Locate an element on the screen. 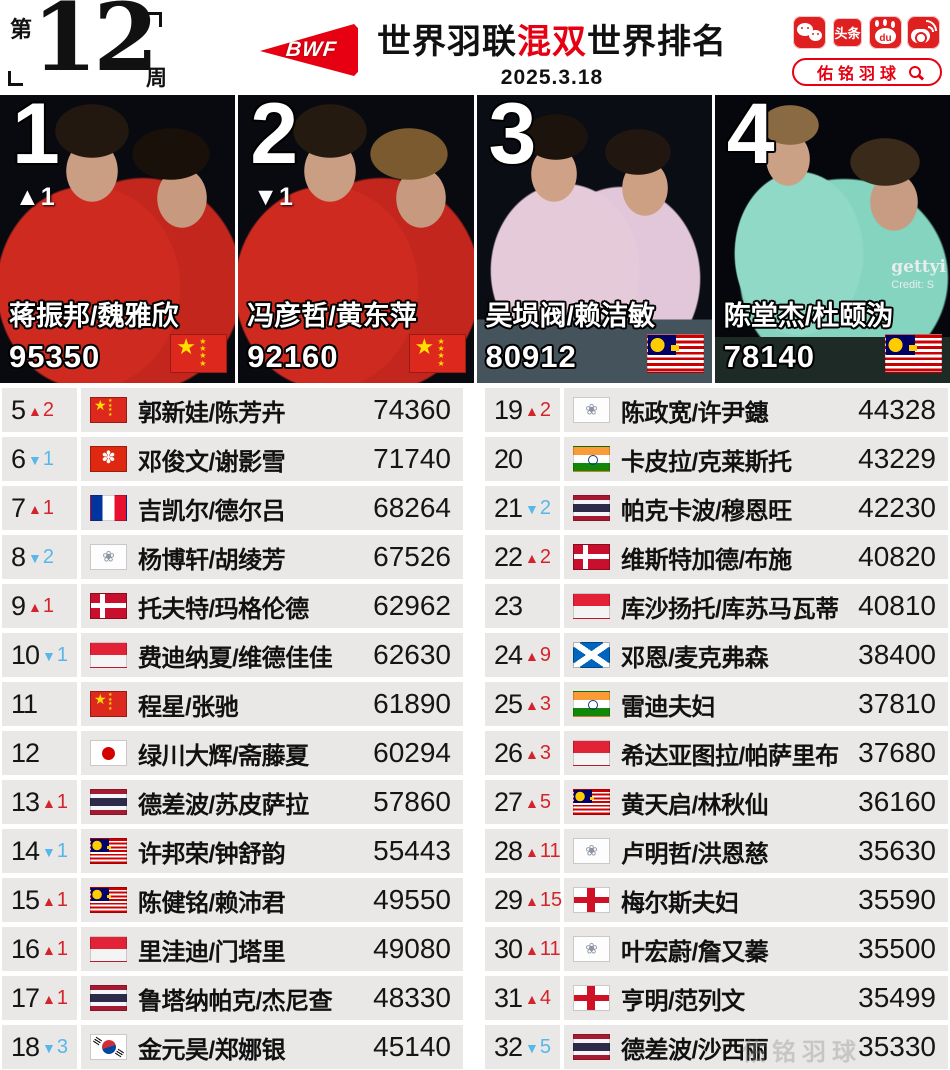  toutiao-label: 头条 is located at coordinates (847, 33).